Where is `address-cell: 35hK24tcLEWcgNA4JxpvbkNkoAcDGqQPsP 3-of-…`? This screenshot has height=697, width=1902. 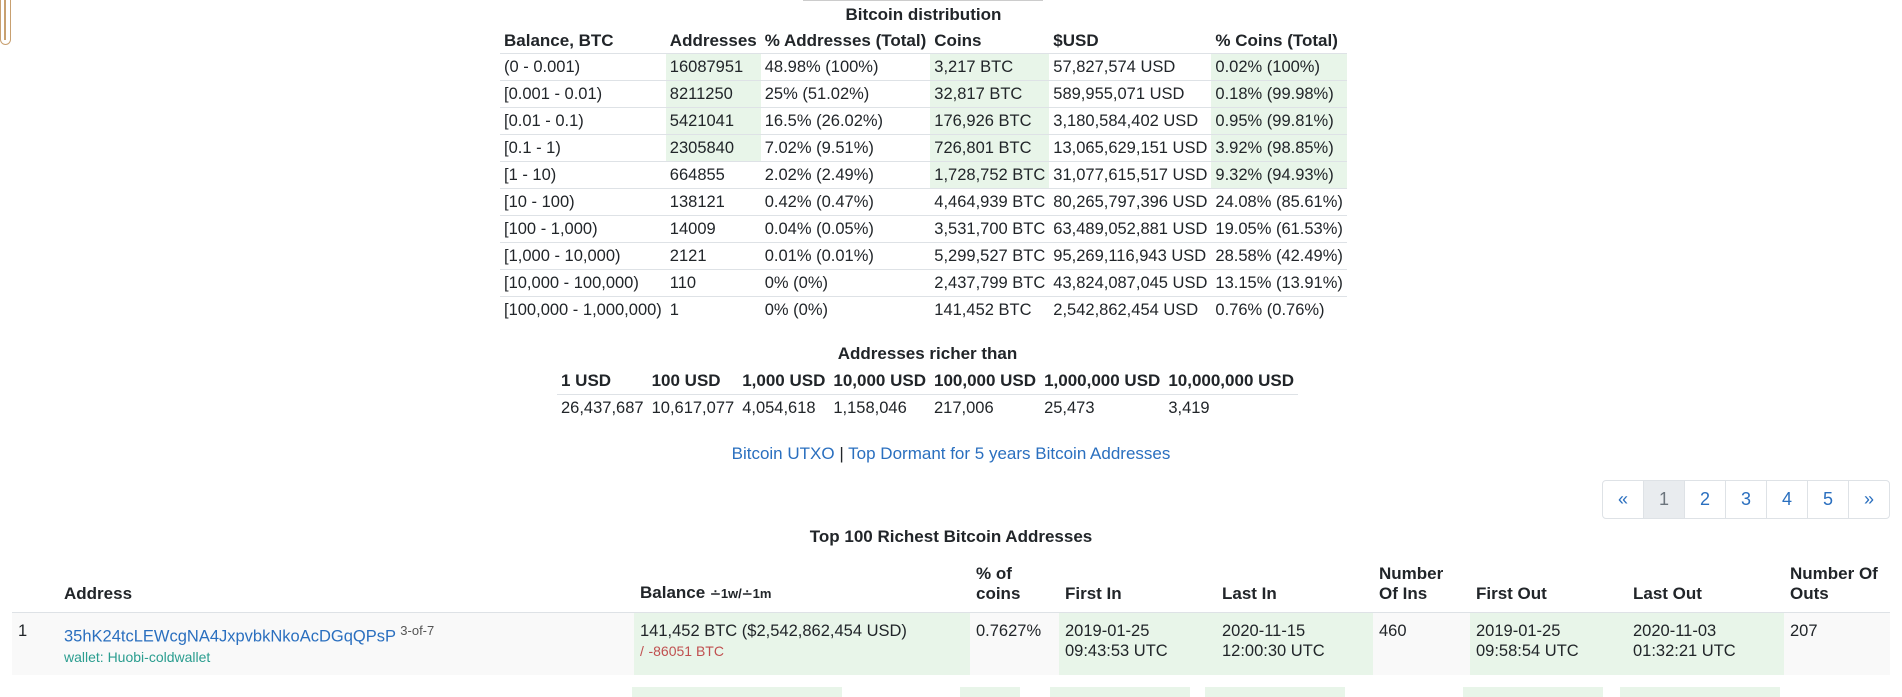
address-cell: 35hK24tcLEWcgNA4JxpvbkNkoAcDGqQPsP 3-of-… is located at coordinates (346, 643).